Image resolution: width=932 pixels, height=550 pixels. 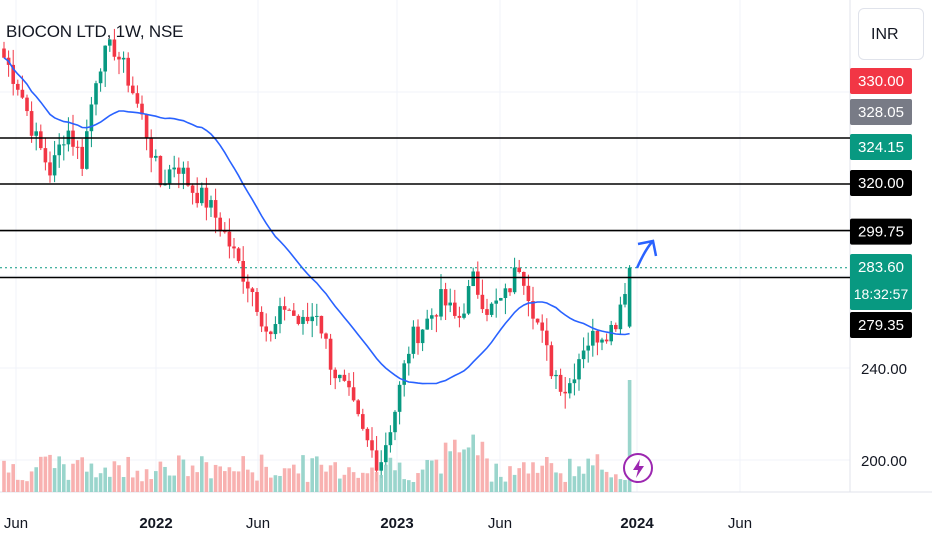 I want to click on price-label-text: 283.60, so click(x=881, y=267).